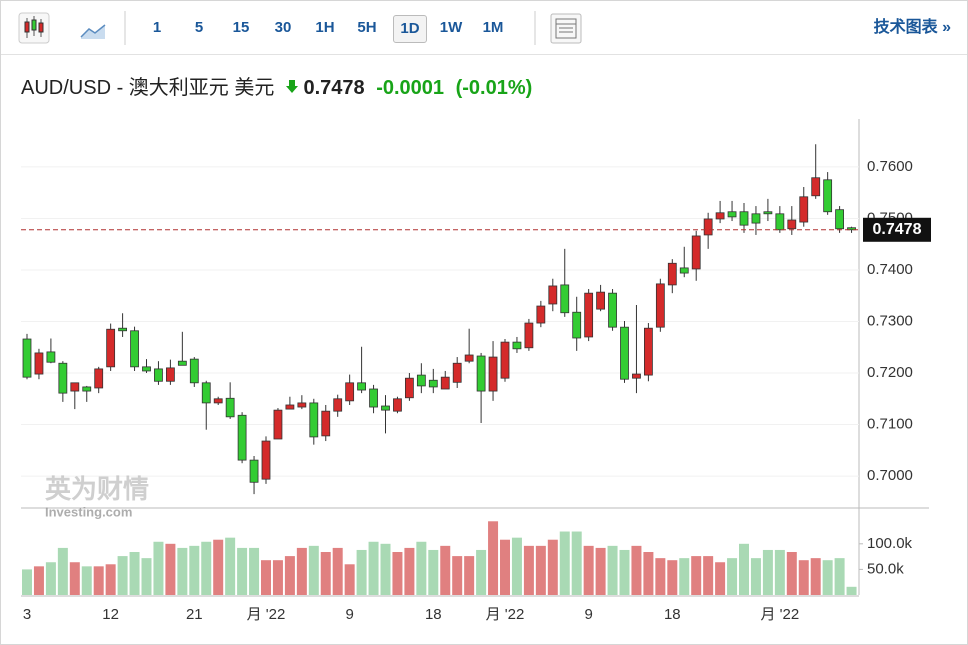 The width and height of the screenshot is (968, 645). What do you see at coordinates (34, 28) in the screenshot?
I see `candle-icon` at bounding box center [34, 28].